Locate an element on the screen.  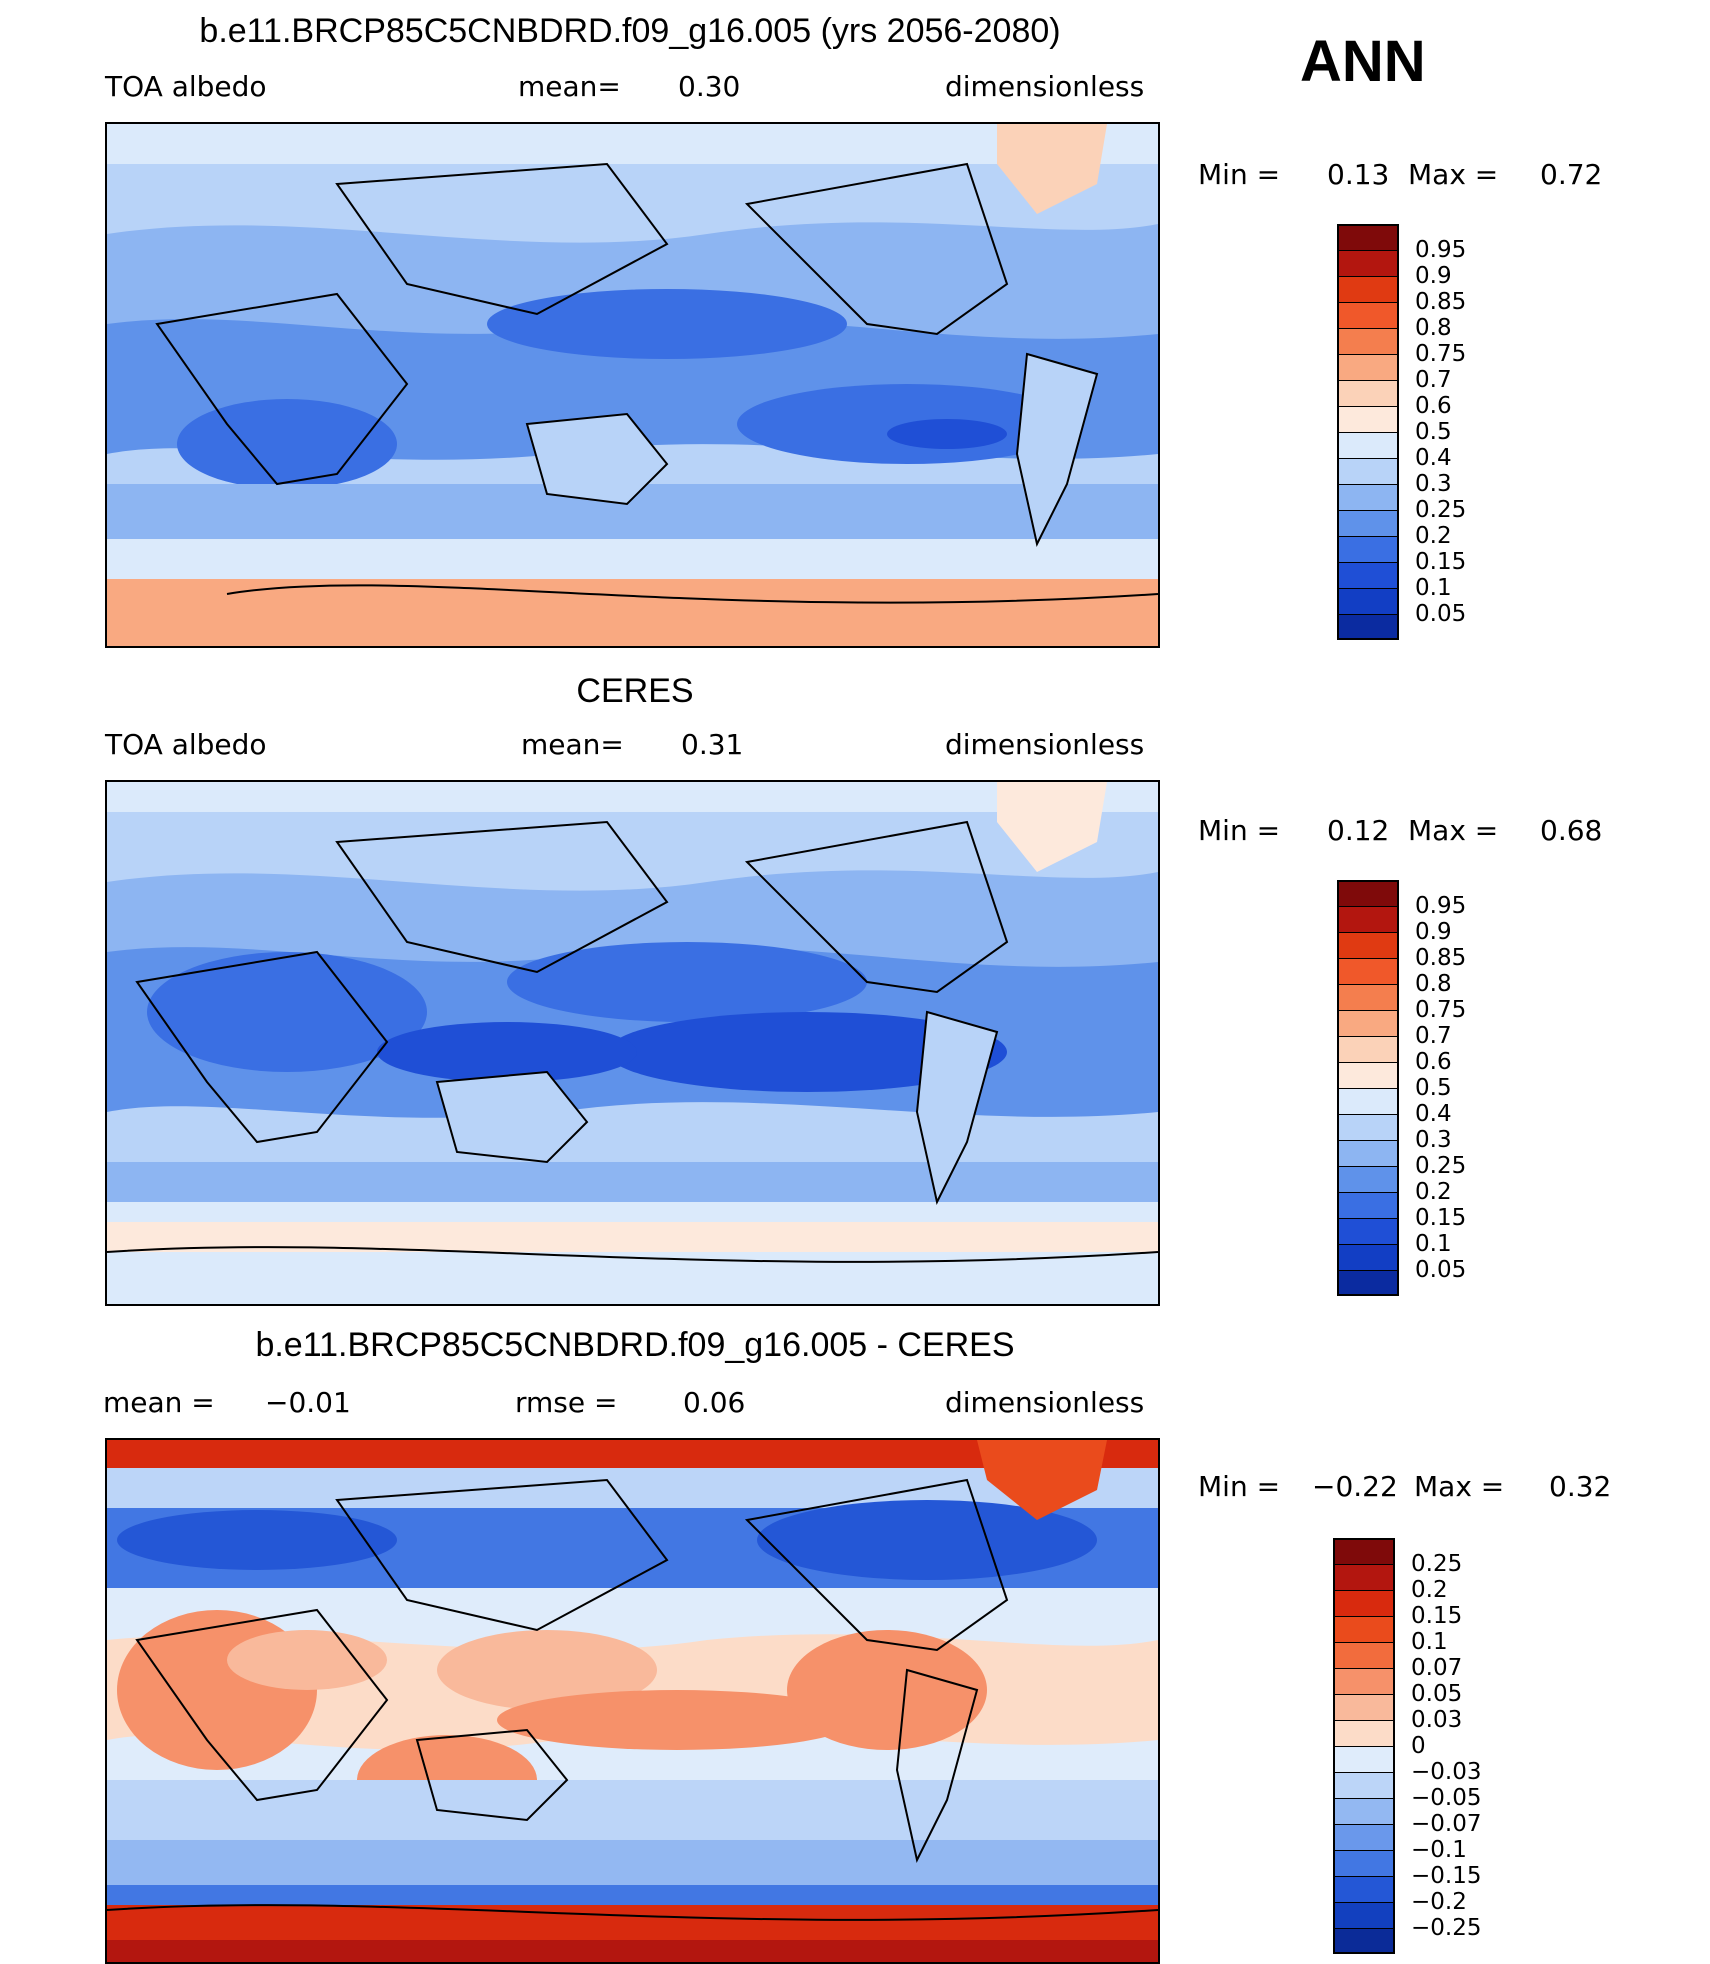
colorbar-label: 0.15 is located at coordinates (1441, 562).